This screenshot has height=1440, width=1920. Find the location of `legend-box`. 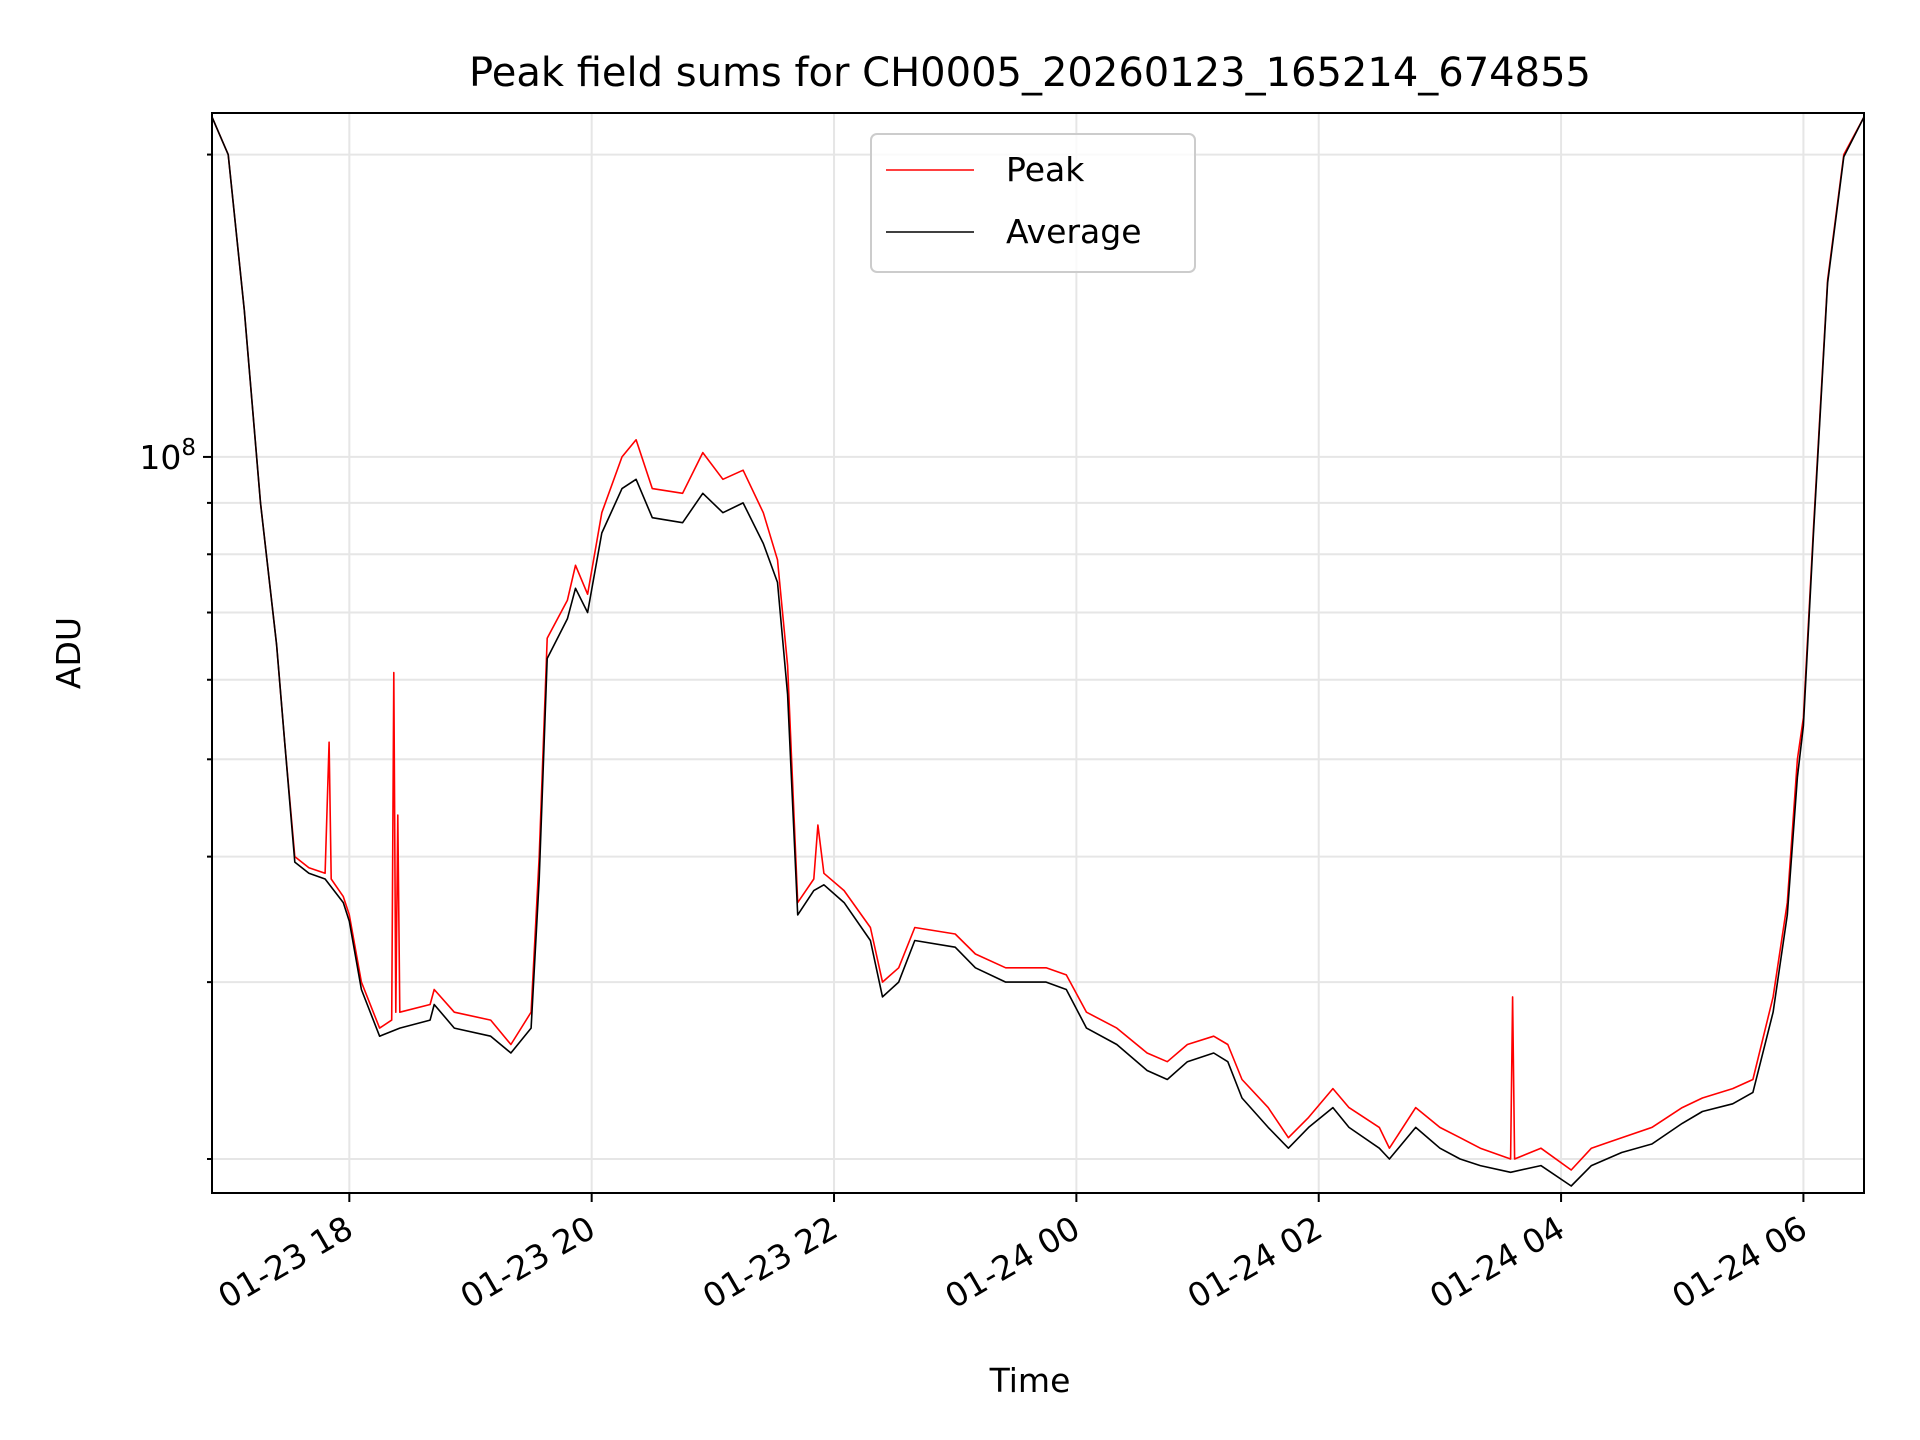

legend-box is located at coordinates (1033, 203).